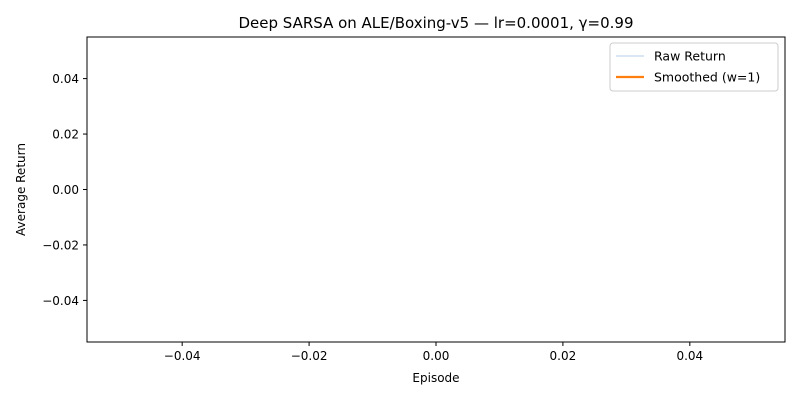 This screenshot has width=800, height=400. Describe the element at coordinates (65, 79) in the screenshot. I see `y-tick-label: 0.04` at that location.